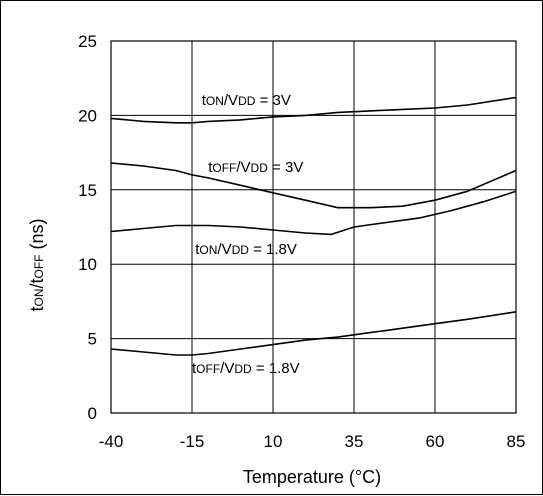 This screenshot has height=496, width=543. Describe the element at coordinates (246, 368) in the screenshot. I see `series-label-4: tOFF/VDD = 1.8V` at that location.